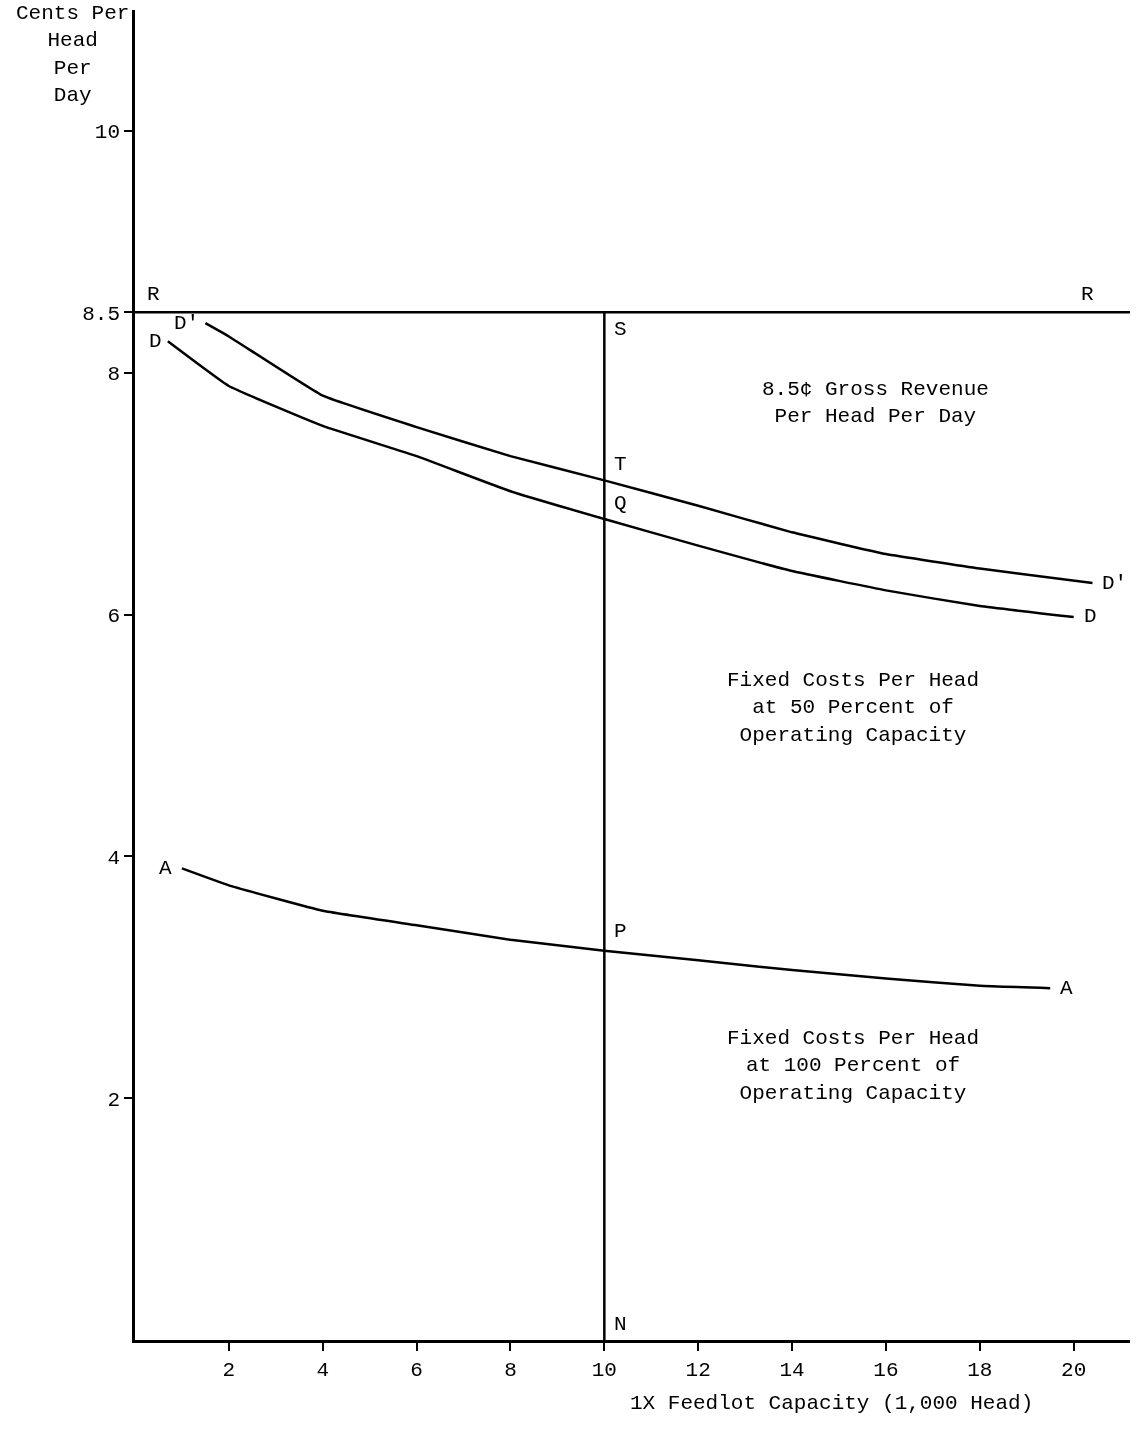  I want to click on x-tick-label: 4, so click(323, 1370).